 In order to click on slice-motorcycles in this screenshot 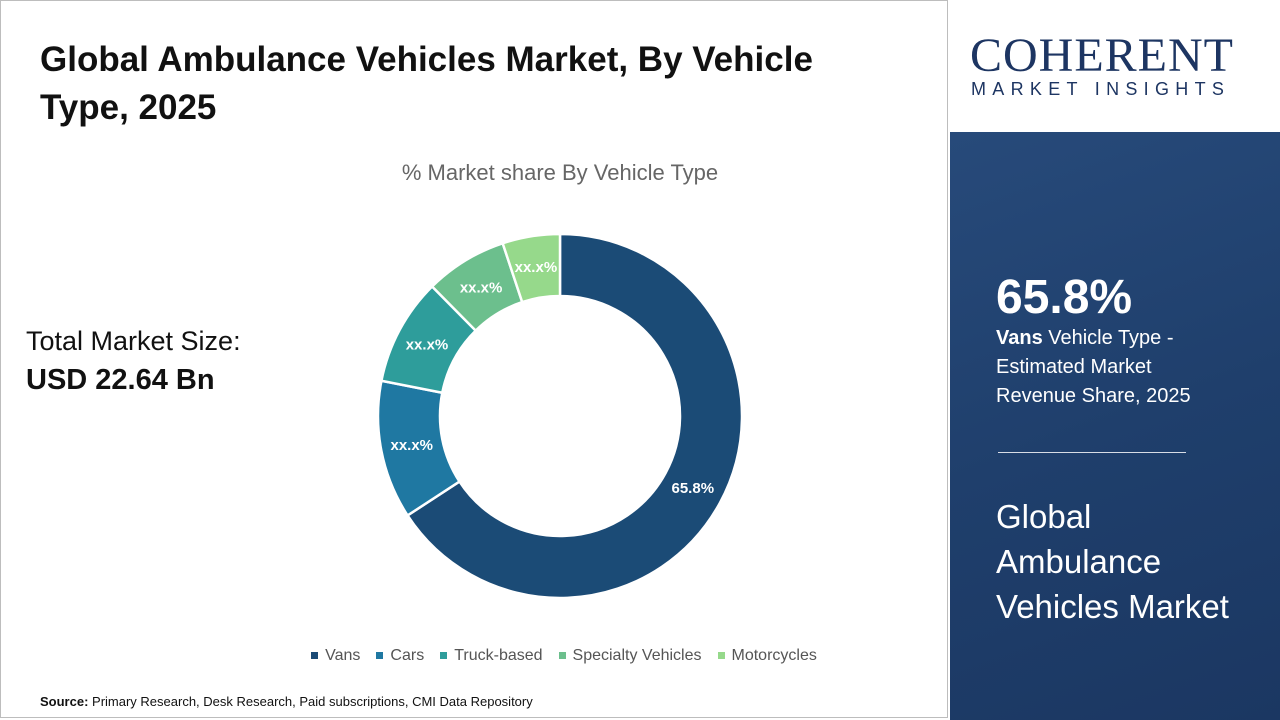, I will do `click(531, 268)`.